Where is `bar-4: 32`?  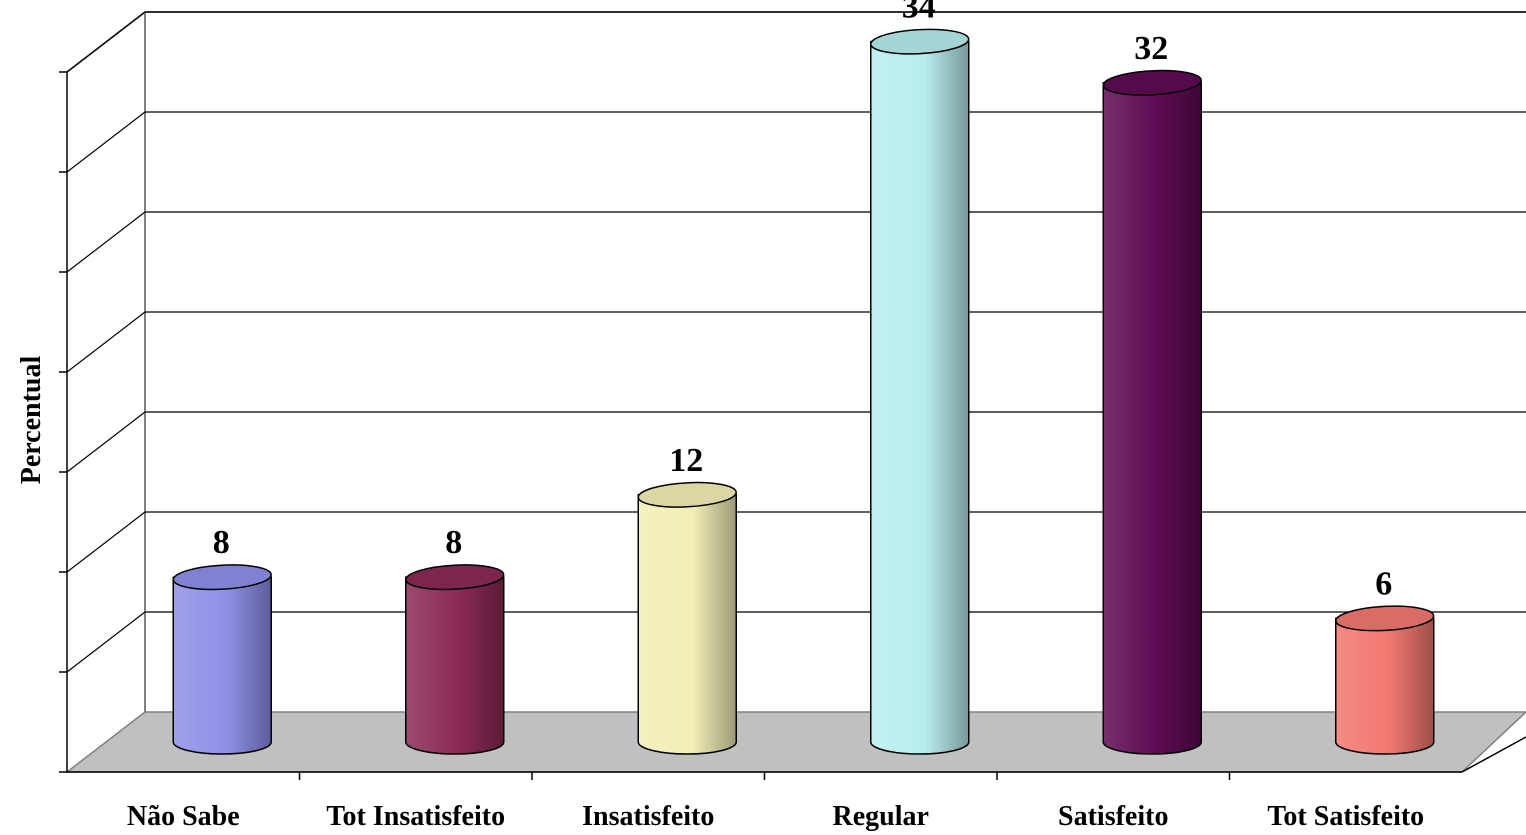
bar-4: 32 is located at coordinates (1152, 392).